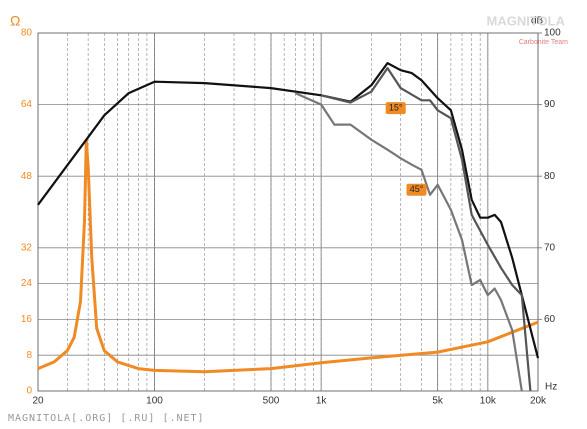  I want to click on series-tag: 15°, so click(396, 108).